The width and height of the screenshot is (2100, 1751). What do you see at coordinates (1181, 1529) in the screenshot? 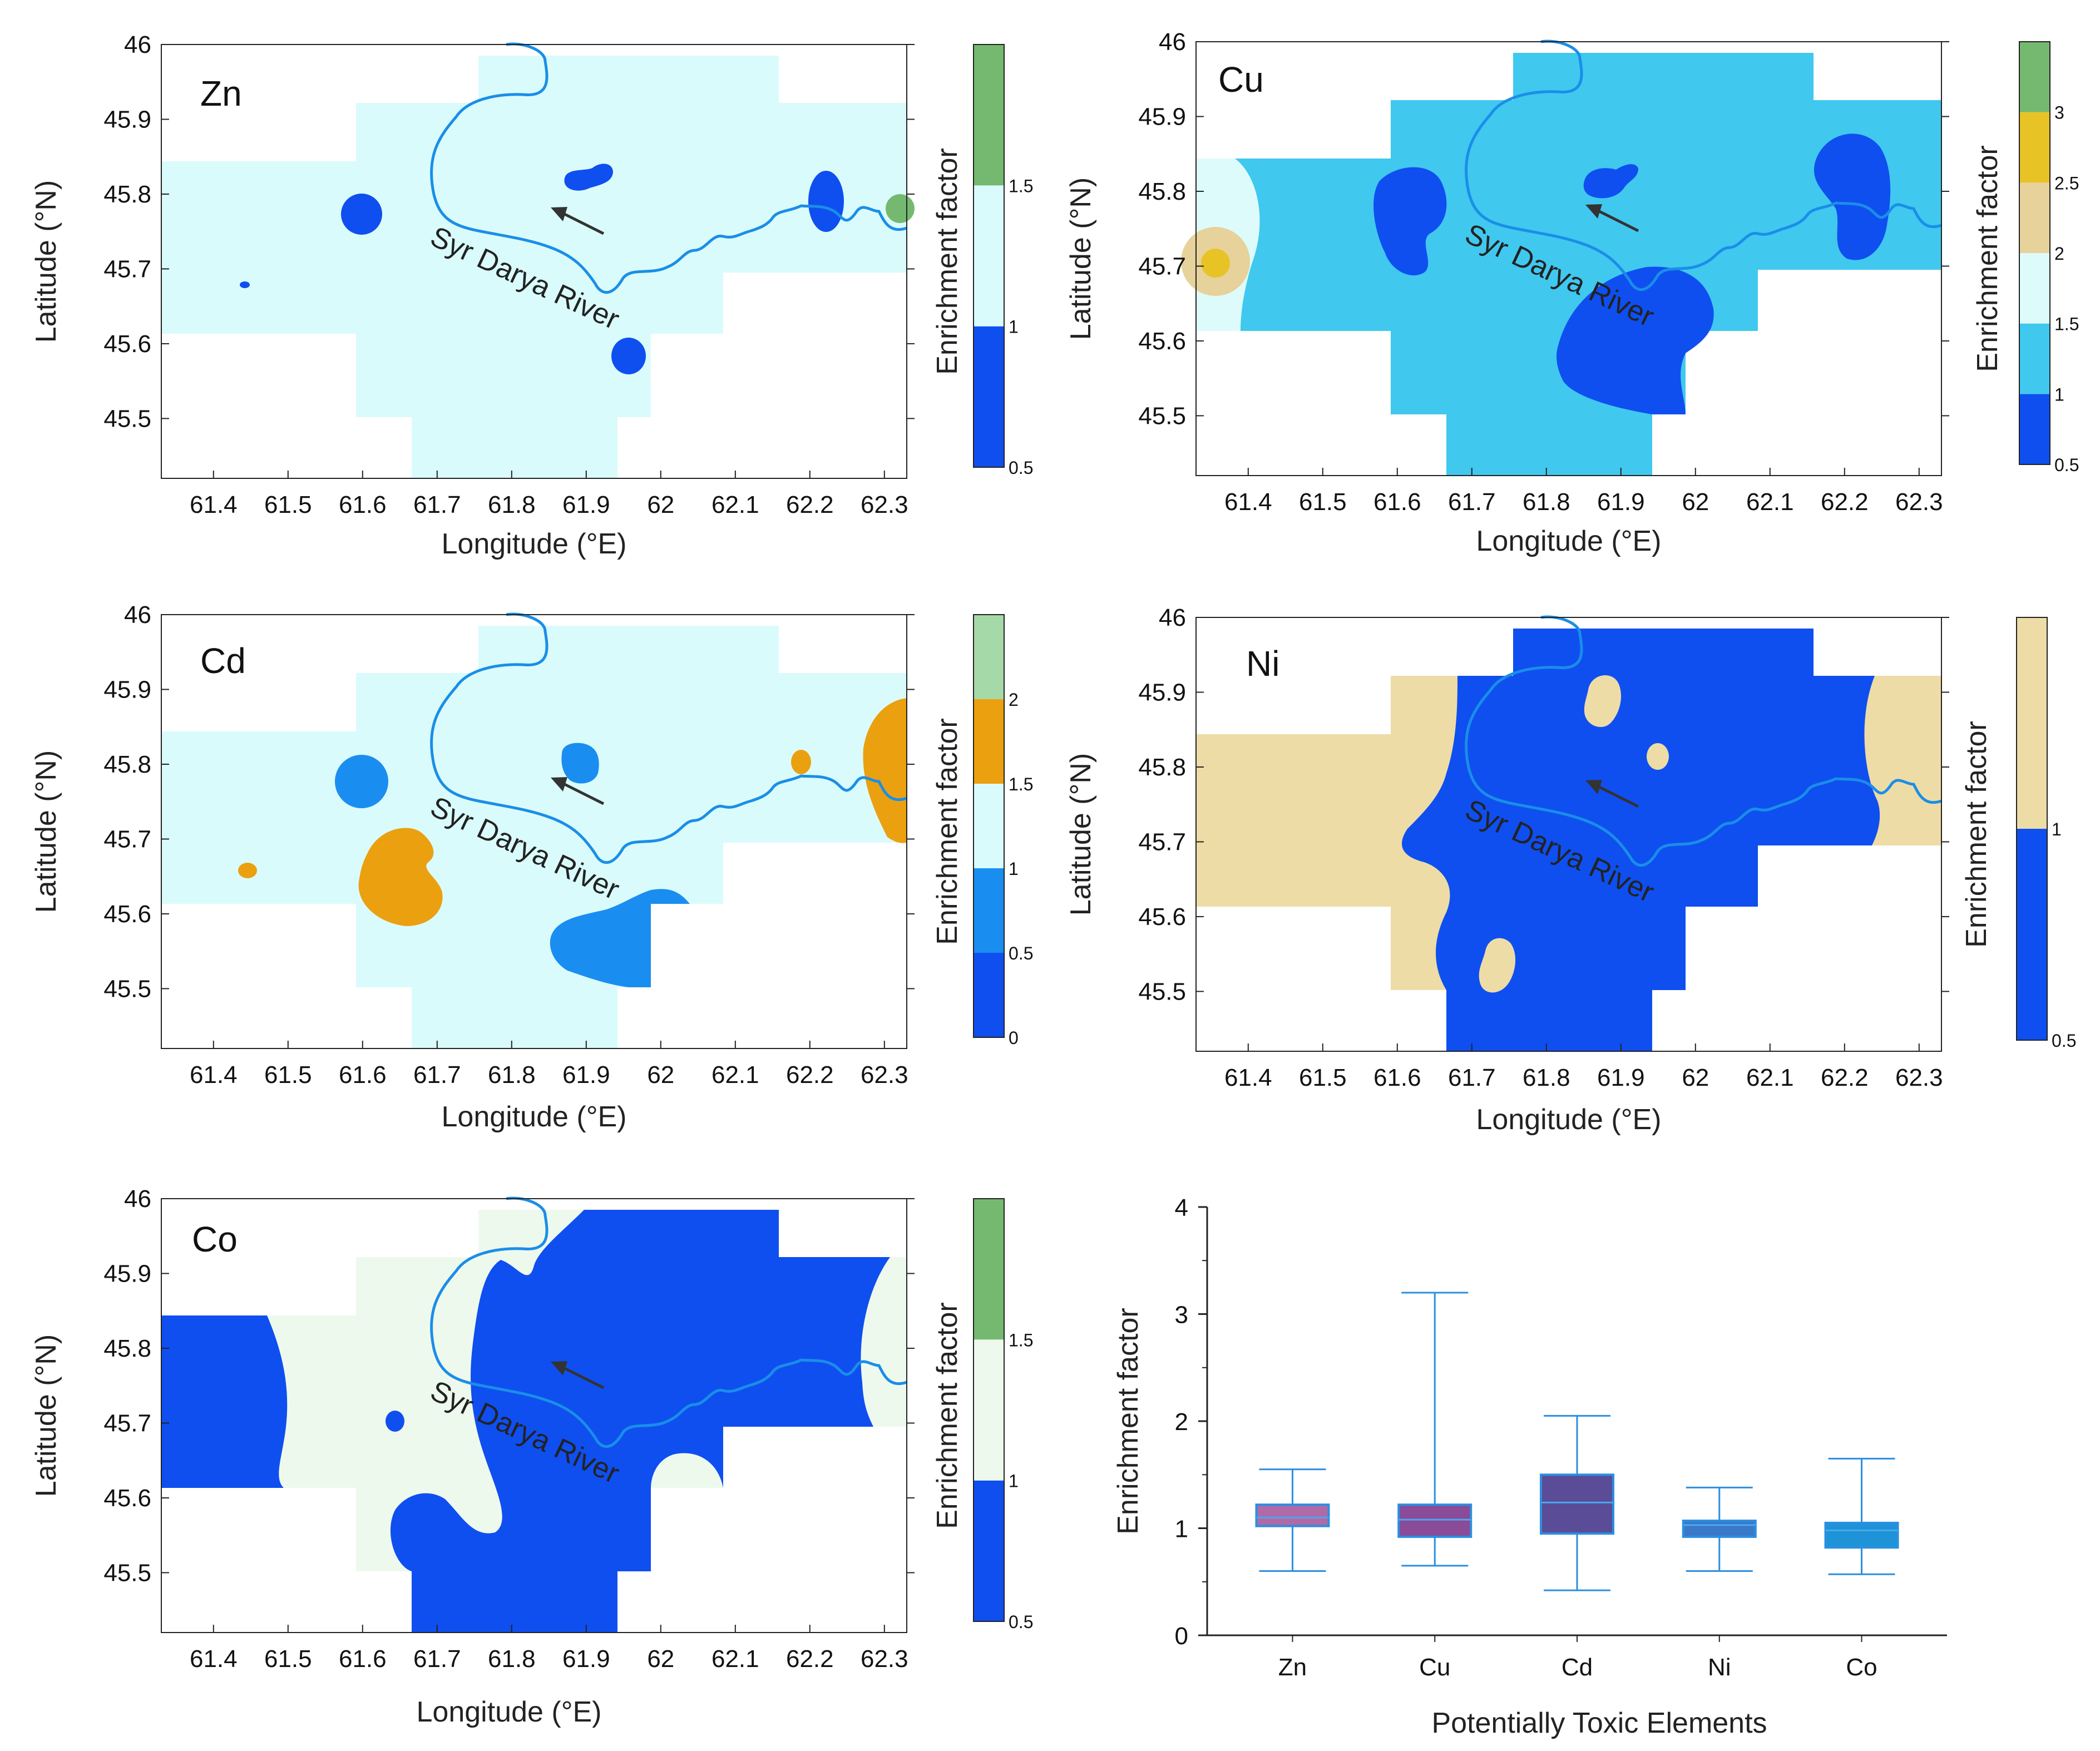
I see `y-tick-label: 1` at bounding box center [1181, 1529].